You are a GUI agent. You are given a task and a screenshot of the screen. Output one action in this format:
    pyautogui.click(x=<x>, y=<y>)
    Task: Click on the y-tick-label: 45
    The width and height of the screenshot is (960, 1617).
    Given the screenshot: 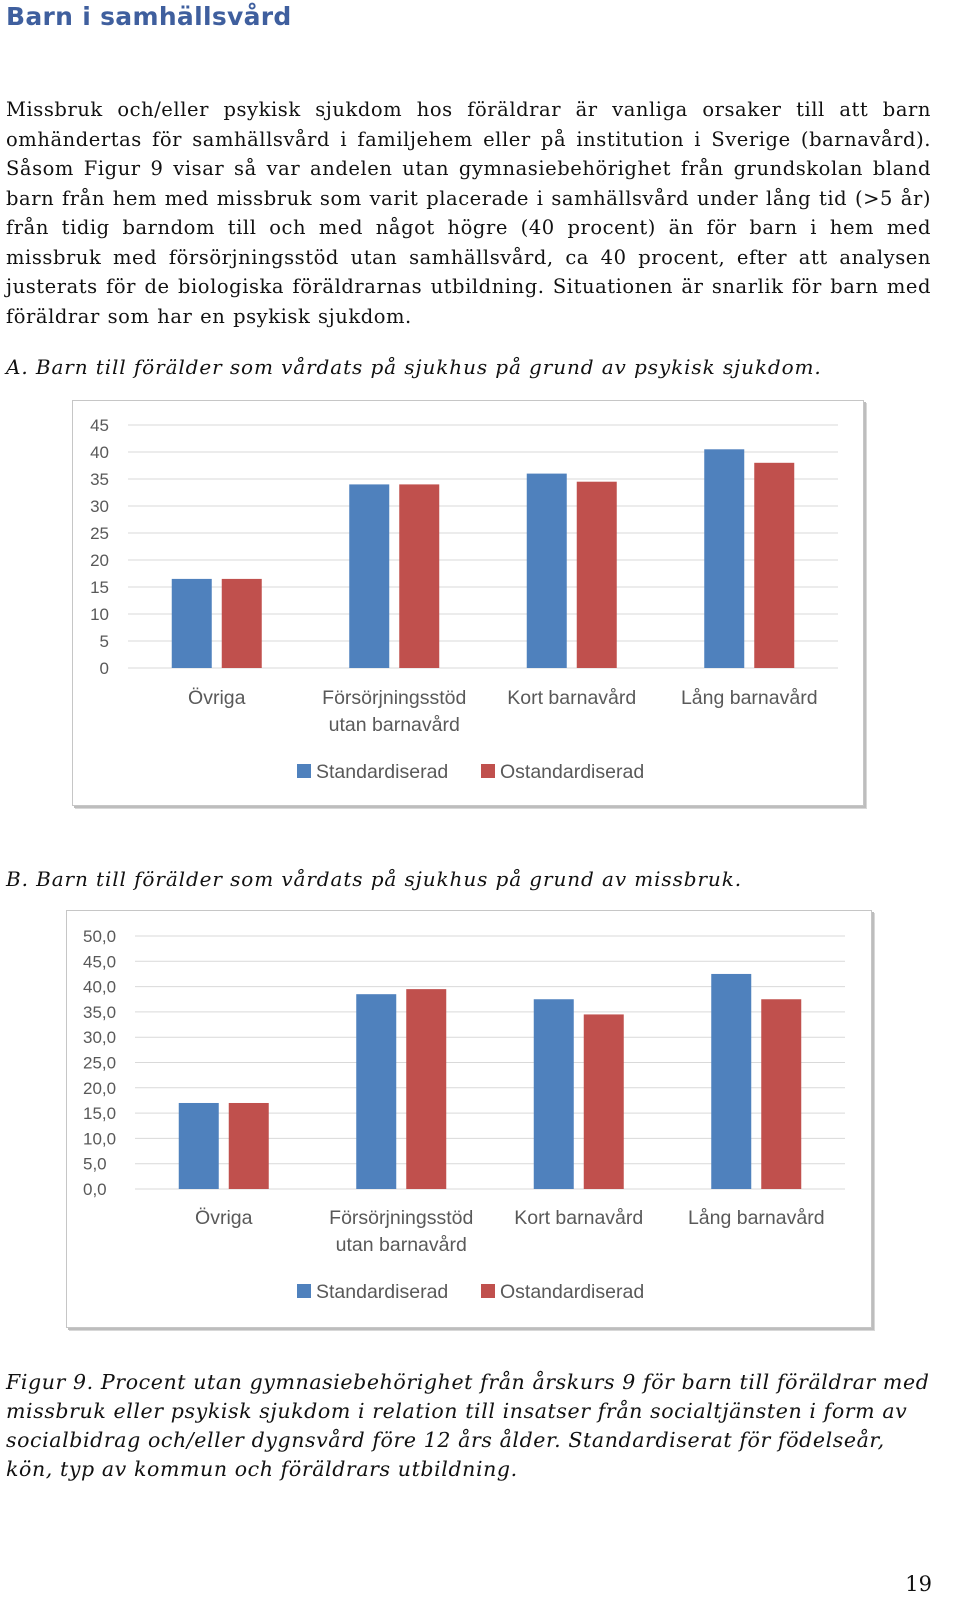 What is the action you would take?
    pyautogui.click(x=99, y=425)
    